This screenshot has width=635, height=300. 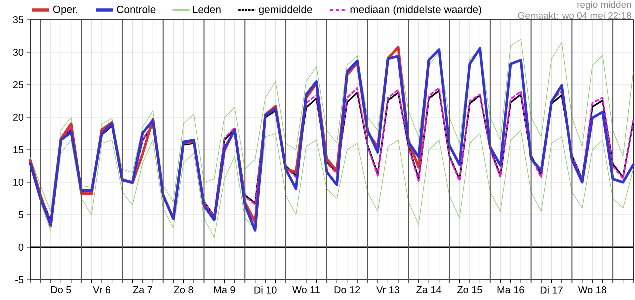 What do you see at coordinates (285, 11) in the screenshot?
I see `legend-label: gemiddelde` at bounding box center [285, 11].